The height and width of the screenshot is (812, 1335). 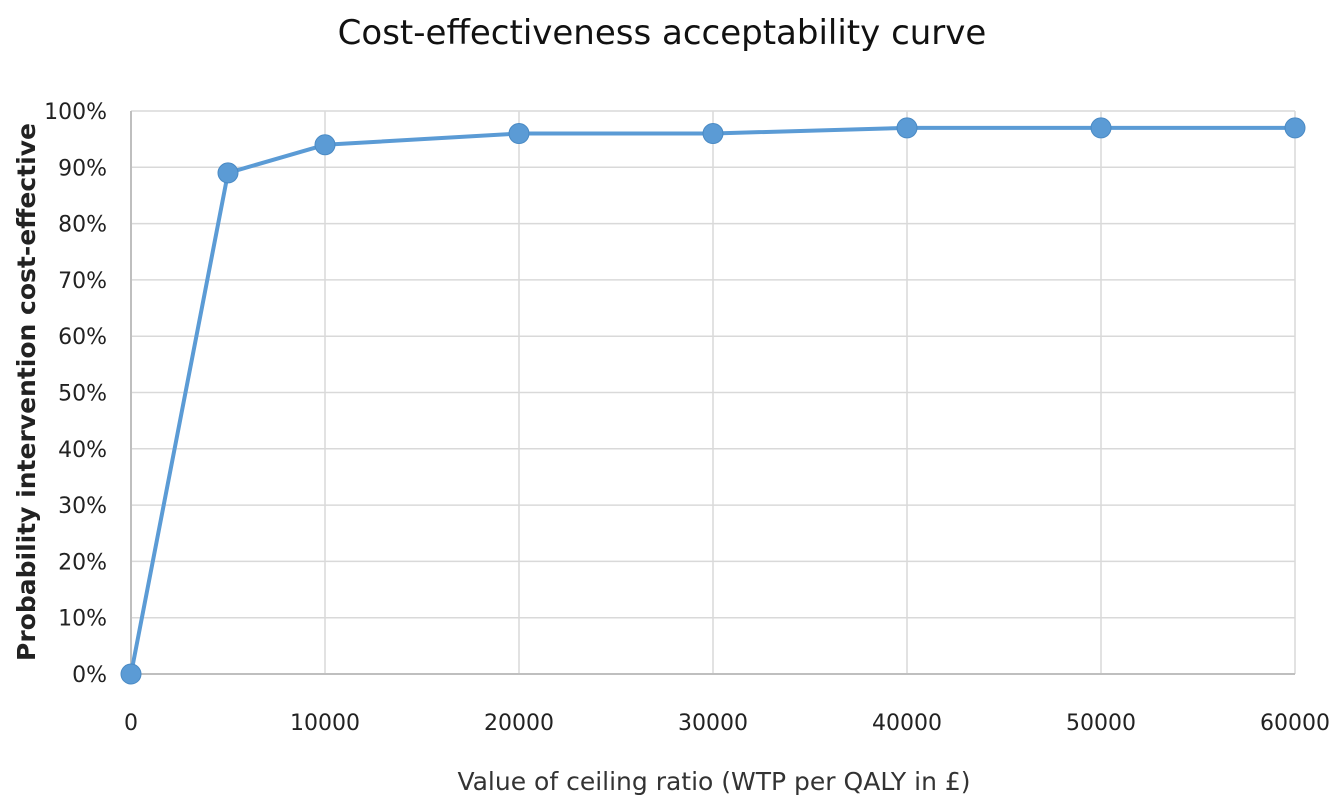 What do you see at coordinates (89, 675) in the screenshot?
I see `y-tick-label: 0%` at bounding box center [89, 675].